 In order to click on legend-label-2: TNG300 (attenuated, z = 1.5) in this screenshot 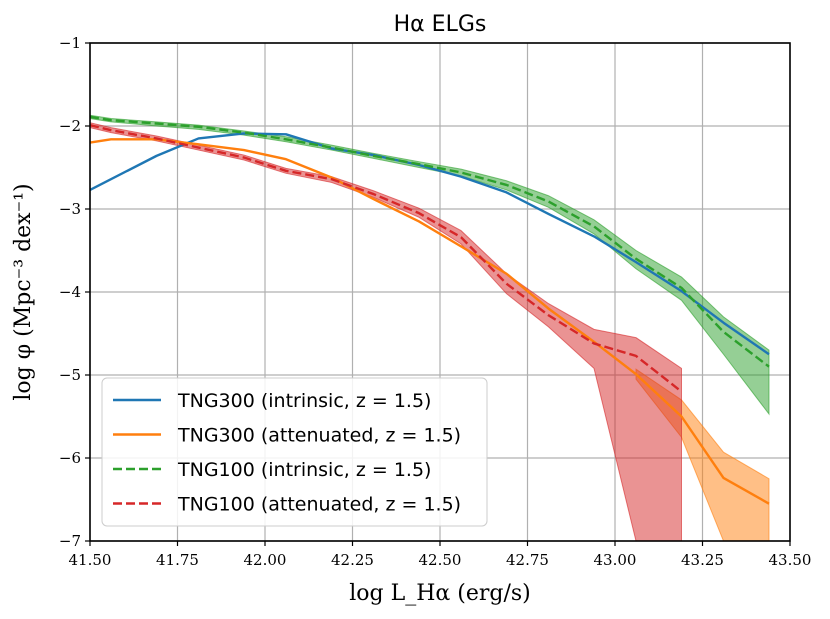, I will do `click(319, 436)`.